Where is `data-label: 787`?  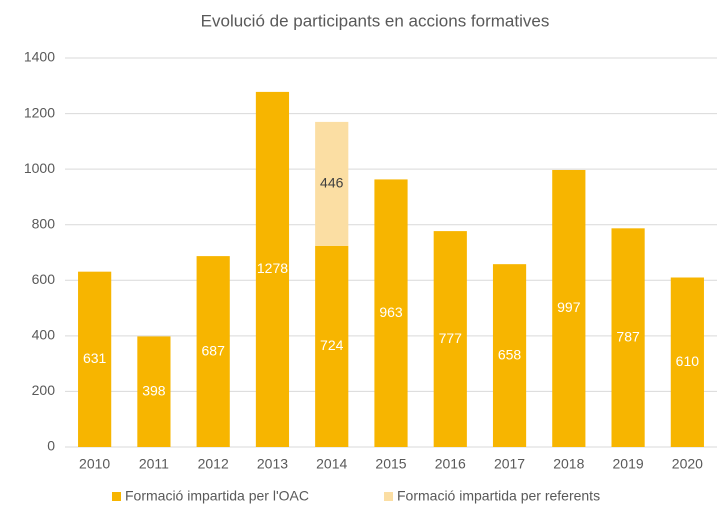
data-label: 787 is located at coordinates (628, 336).